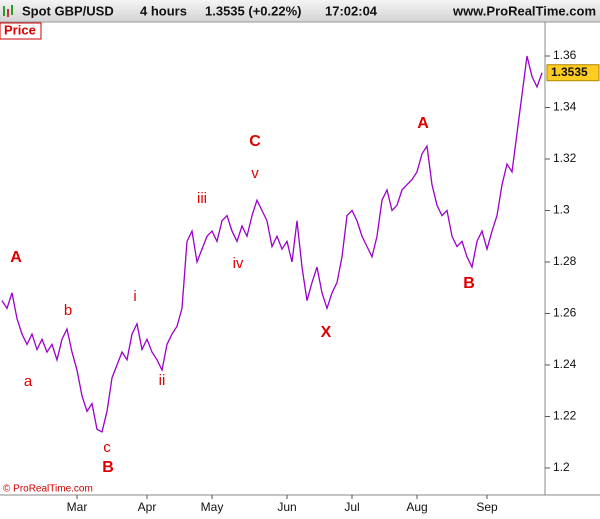 The height and width of the screenshot is (519, 600). What do you see at coordinates (416, 507) in the screenshot?
I see `x-tick-label: Aug` at bounding box center [416, 507].